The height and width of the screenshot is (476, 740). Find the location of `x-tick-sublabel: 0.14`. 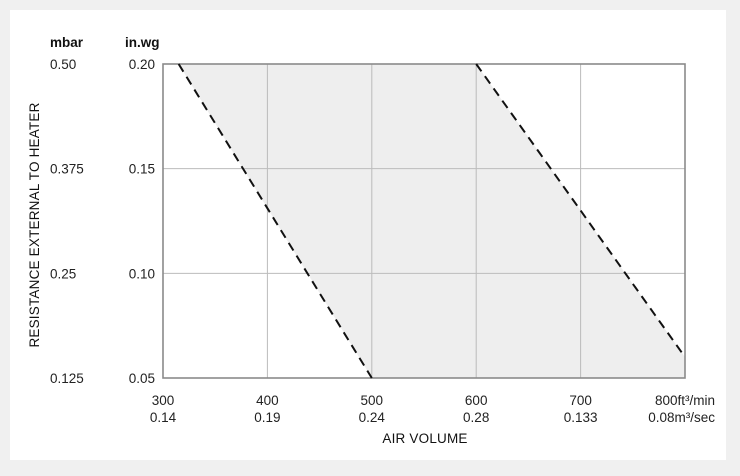

x-tick-sublabel: 0.14 is located at coordinates (163, 417).